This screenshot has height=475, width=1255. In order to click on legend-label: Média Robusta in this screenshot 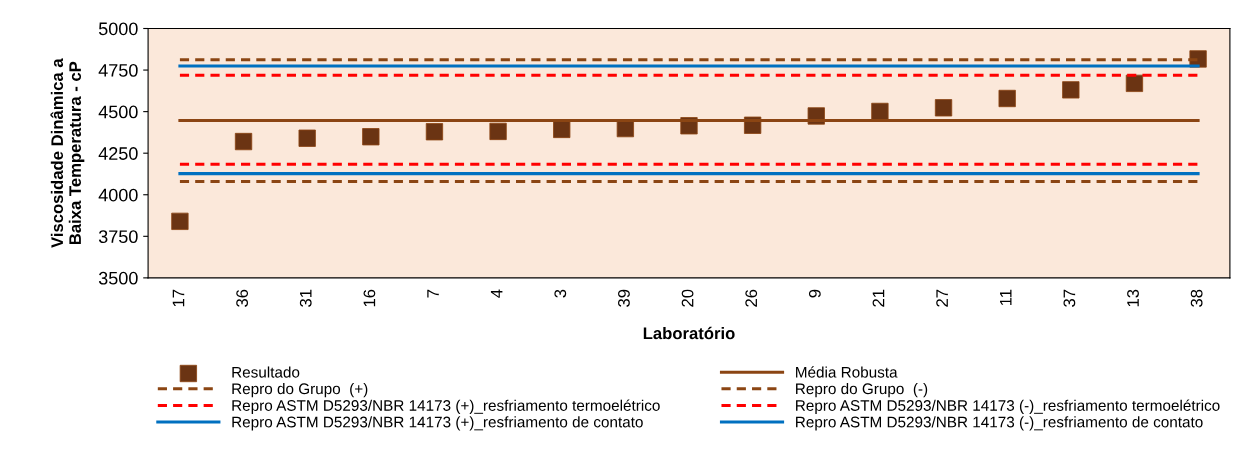, I will do `click(847, 372)`.